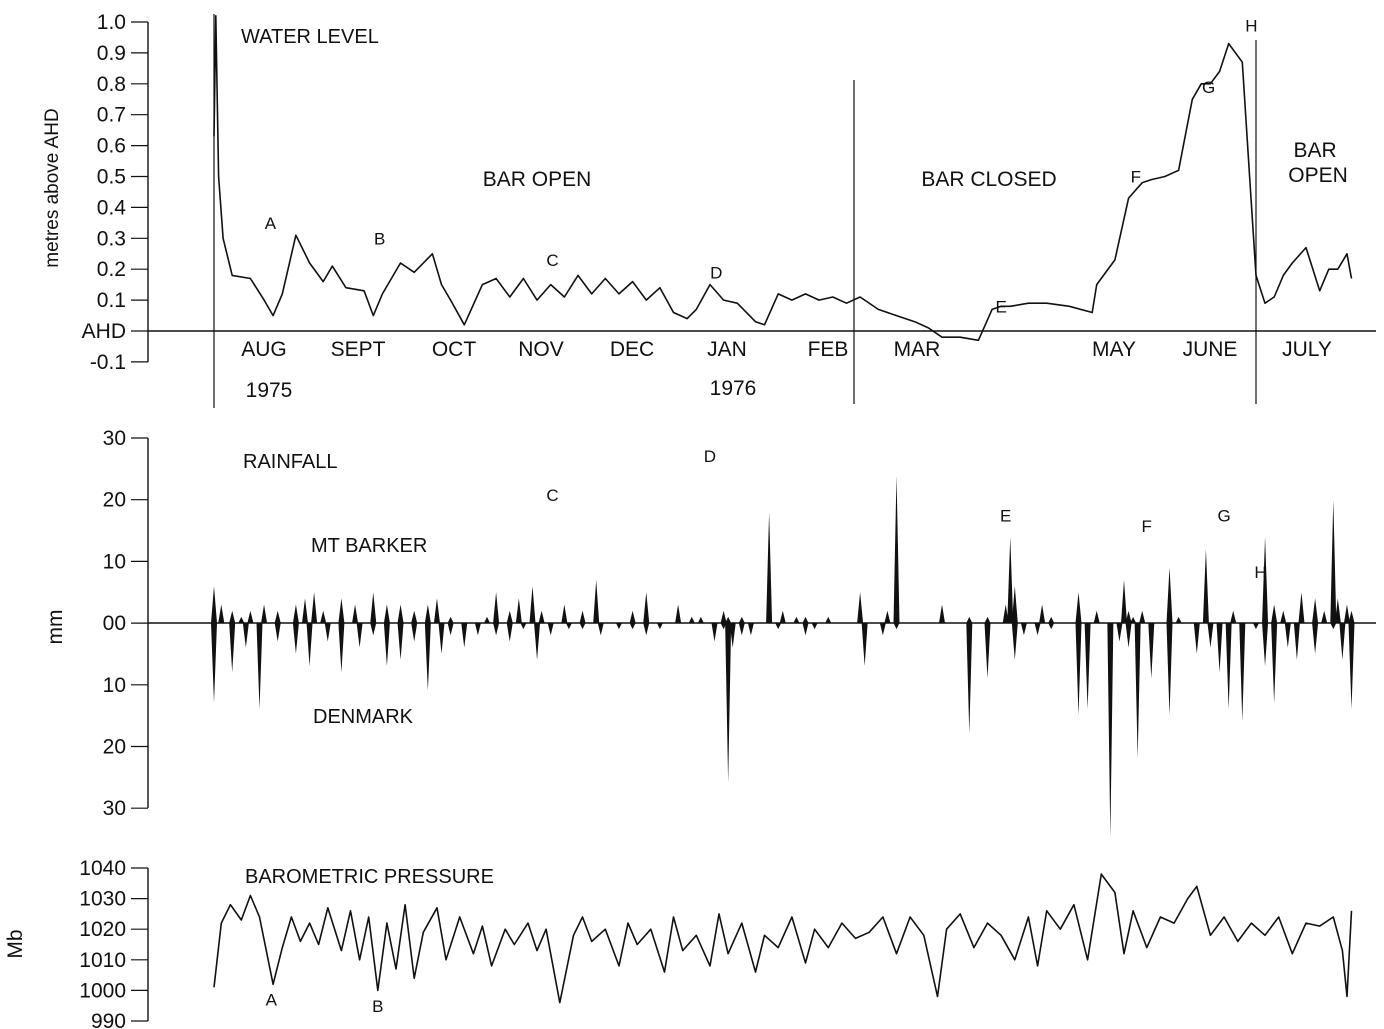 This screenshot has width=1384, height=1029. I want to click on pressure-y-tick-label: 1040, so click(102, 868).